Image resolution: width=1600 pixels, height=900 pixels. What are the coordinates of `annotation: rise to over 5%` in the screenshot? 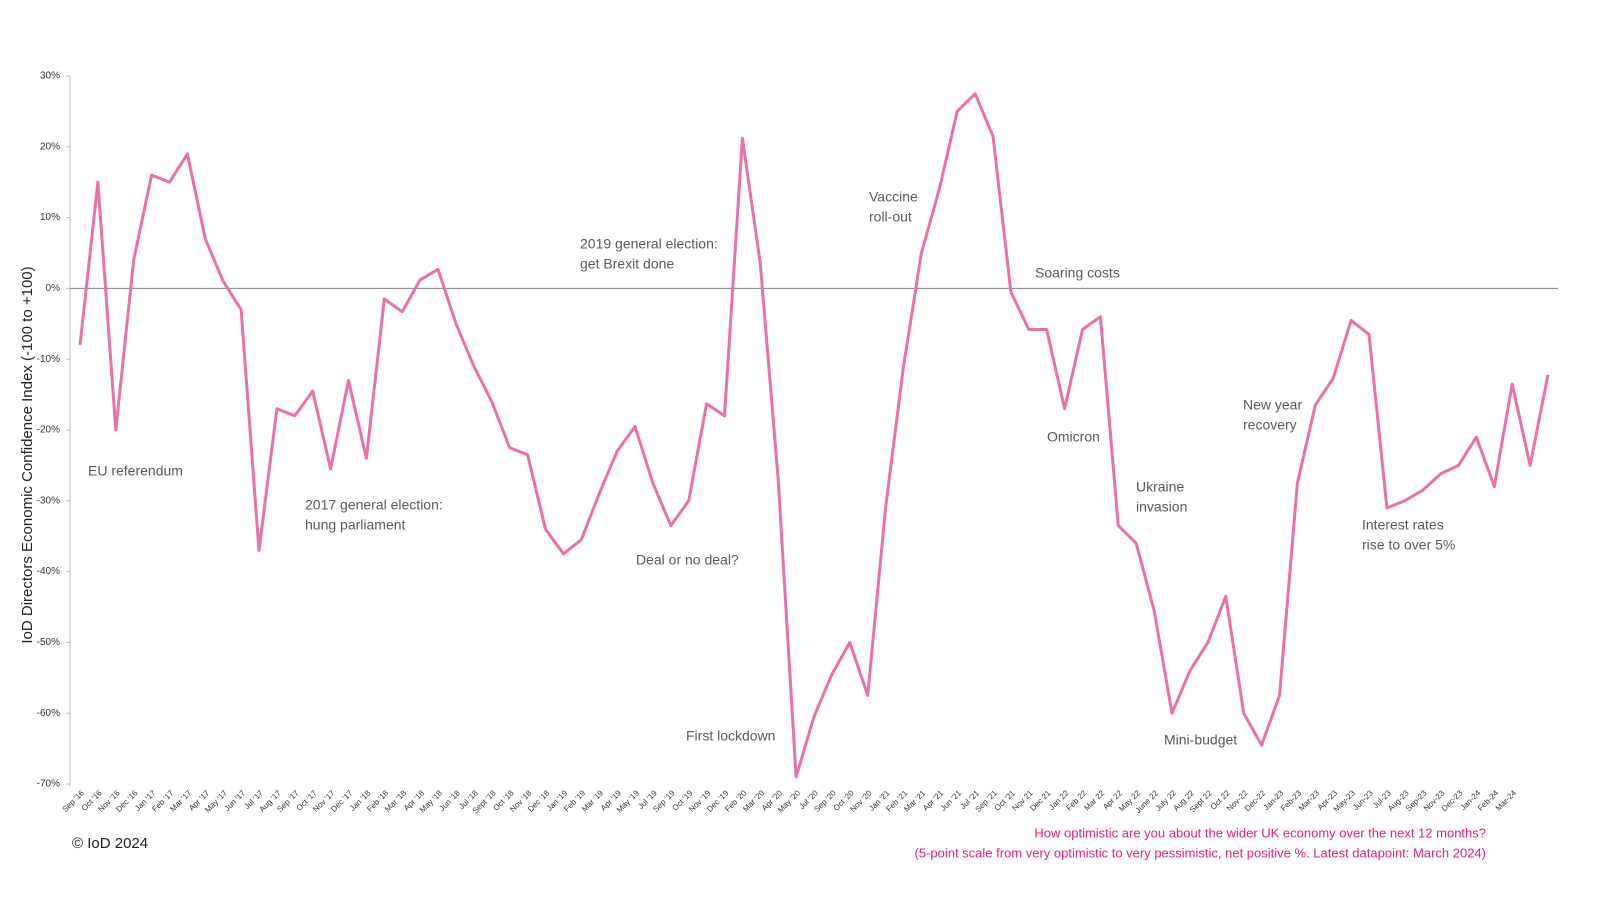 It's located at (1408, 545).